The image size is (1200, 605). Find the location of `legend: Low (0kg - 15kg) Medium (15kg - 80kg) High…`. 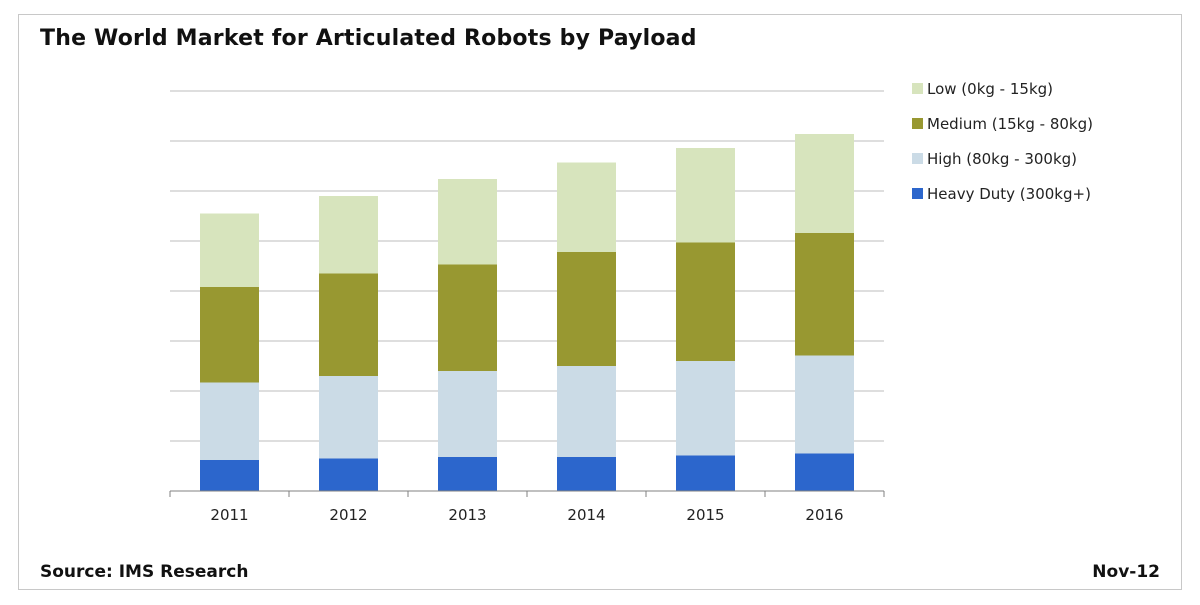

legend: Low (0kg - 15kg) Medium (15kg - 80kg) High… is located at coordinates (1002, 141).